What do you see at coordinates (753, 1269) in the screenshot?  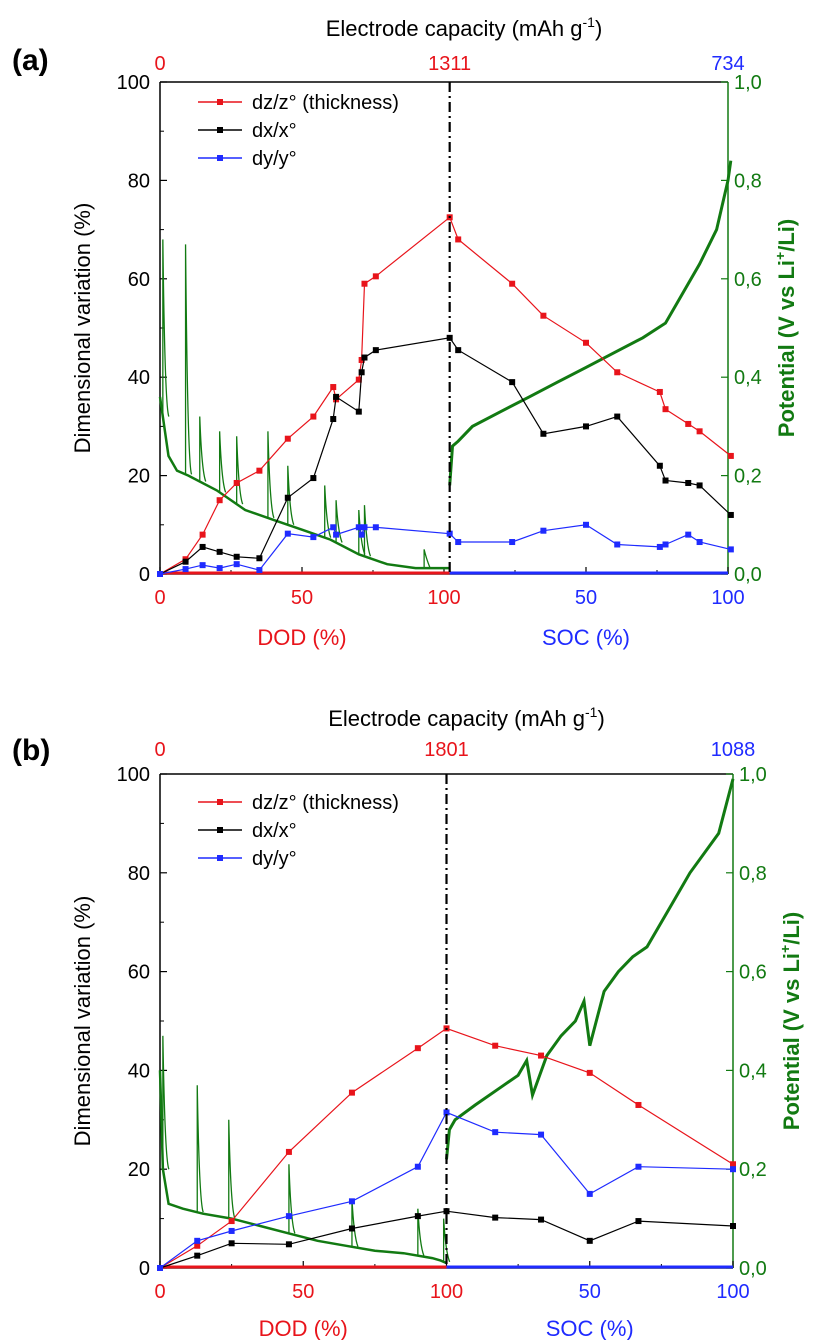 I see `y2-tick-label: 0,0` at bounding box center [753, 1269].